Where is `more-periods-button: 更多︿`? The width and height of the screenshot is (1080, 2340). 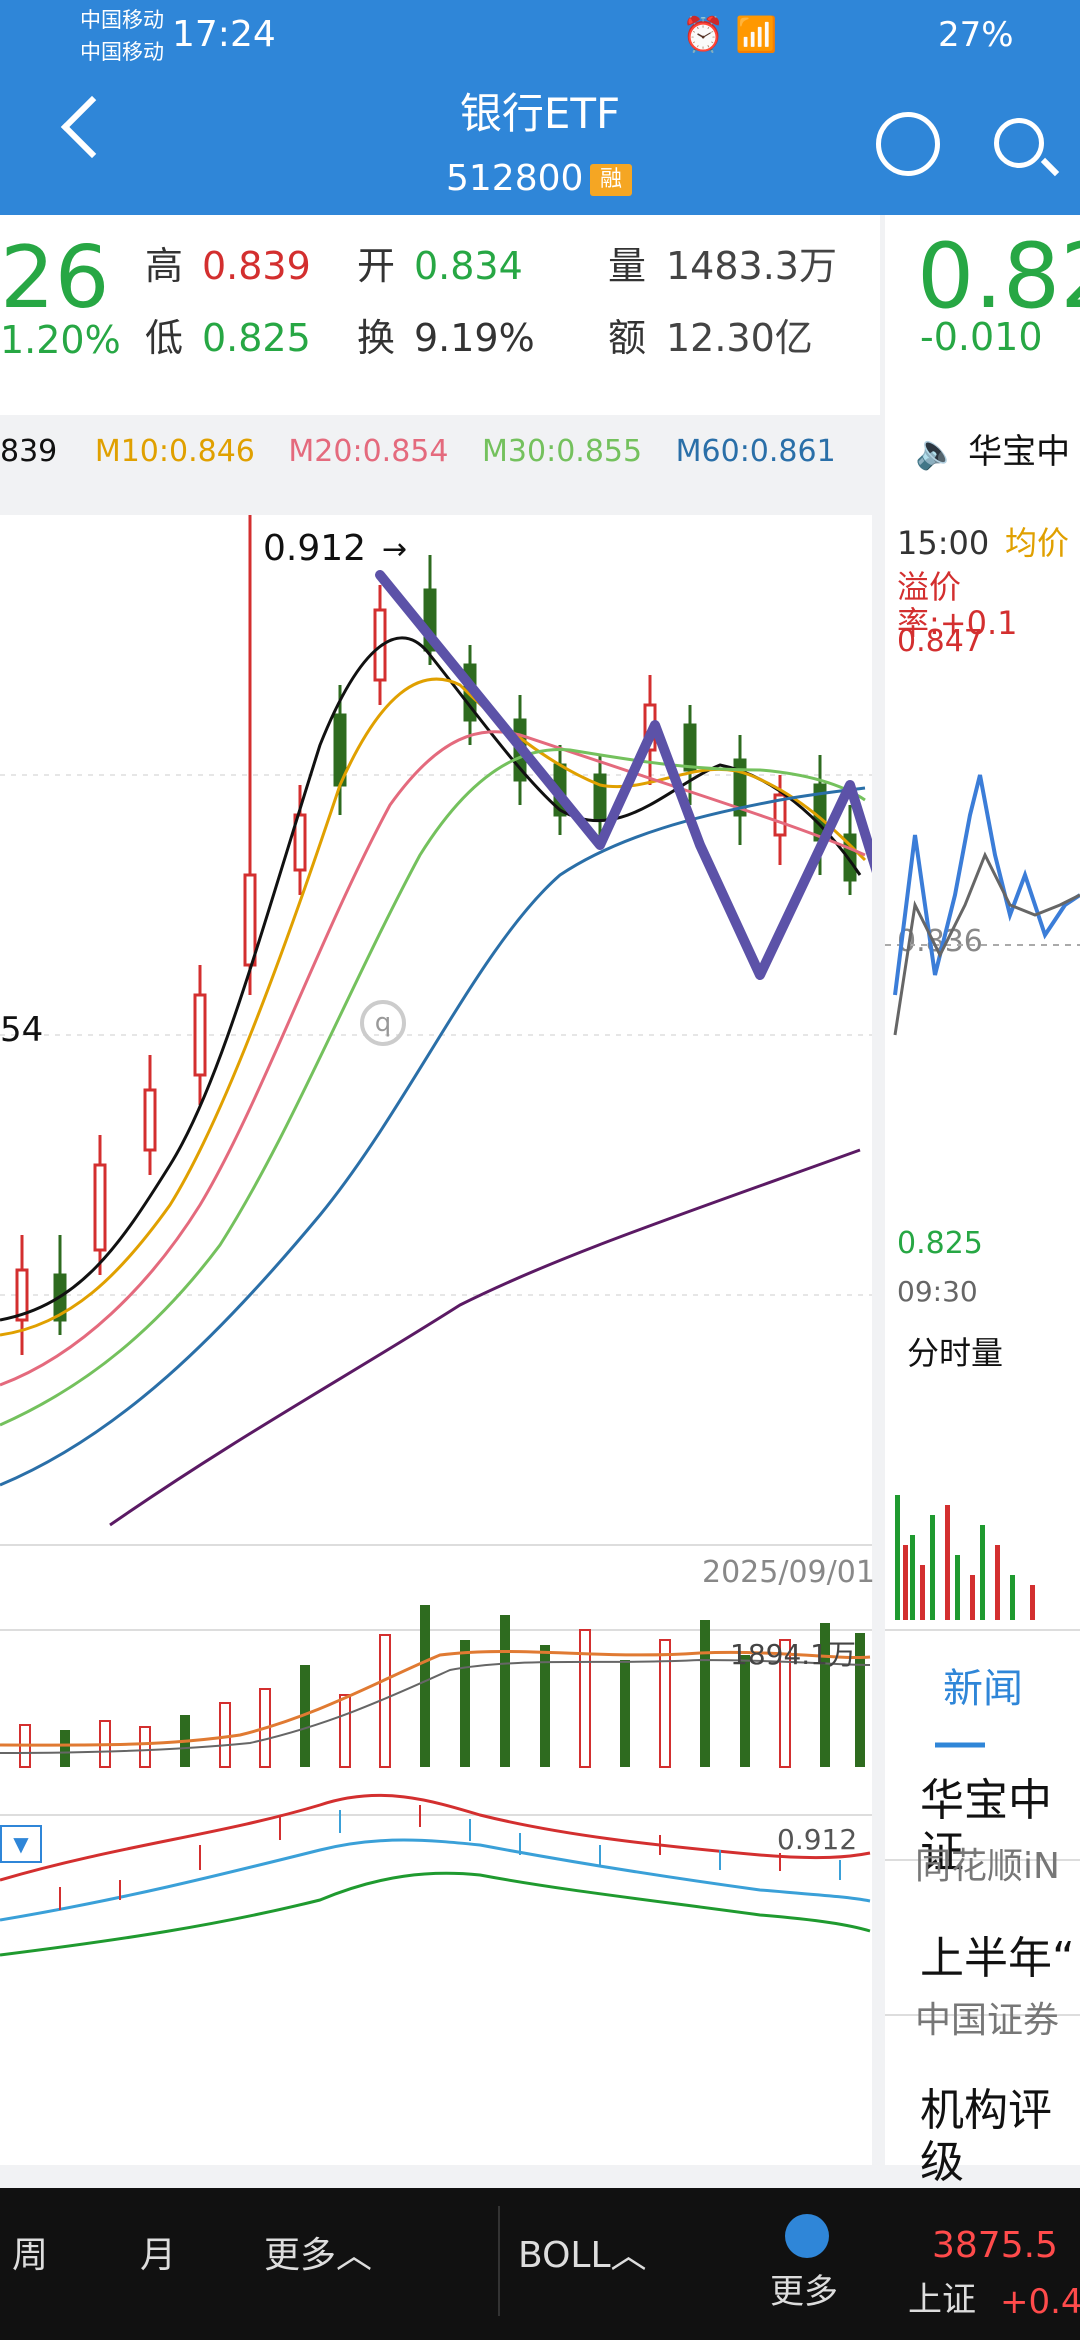
more-periods-button: 更多︿ is located at coordinates (318, 2255).